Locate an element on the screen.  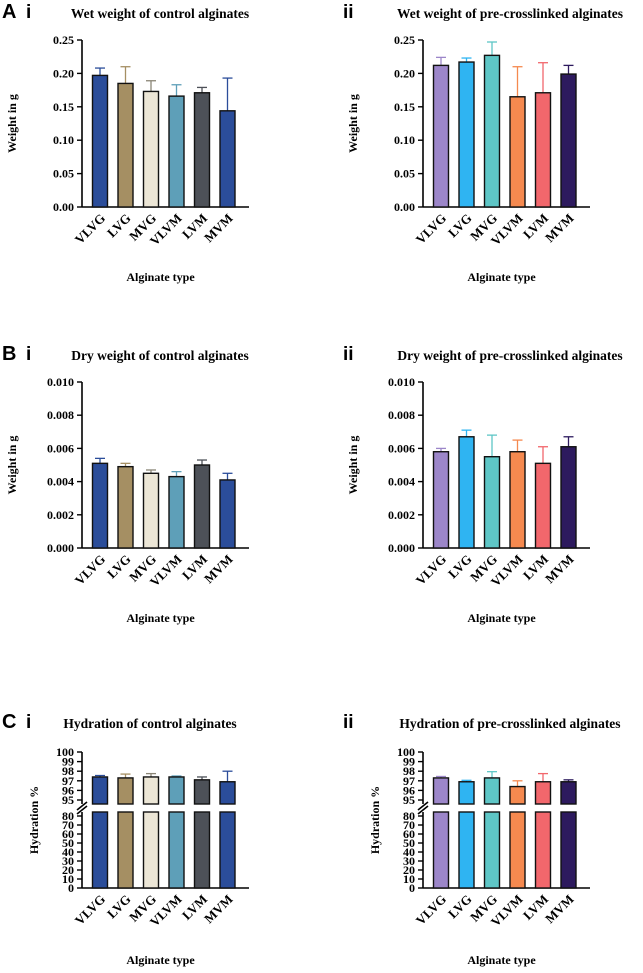
panel-letter-c: C is located at coordinates (9, 722).